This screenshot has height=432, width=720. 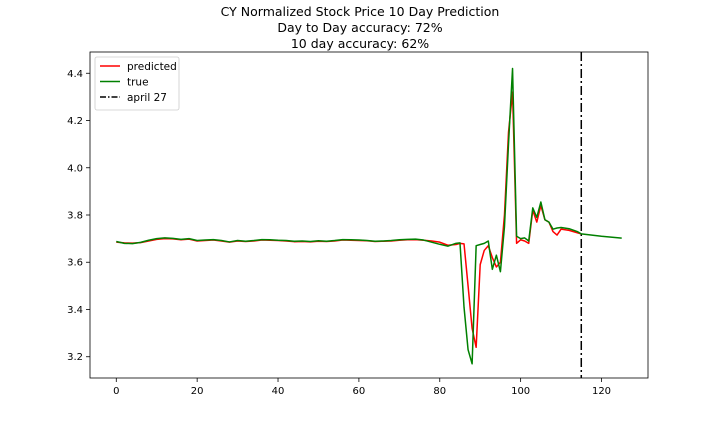 What do you see at coordinates (75, 216) in the screenshot?
I see `y-tick-label: 3.8` at bounding box center [75, 216].